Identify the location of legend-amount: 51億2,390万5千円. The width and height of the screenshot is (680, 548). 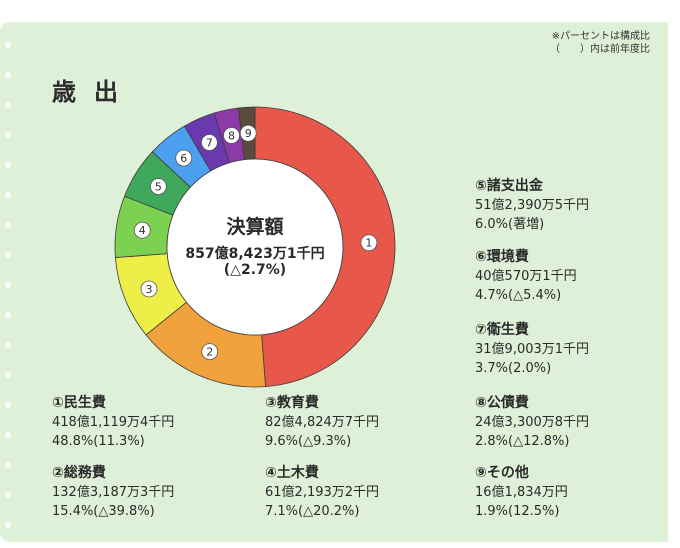
(532, 205).